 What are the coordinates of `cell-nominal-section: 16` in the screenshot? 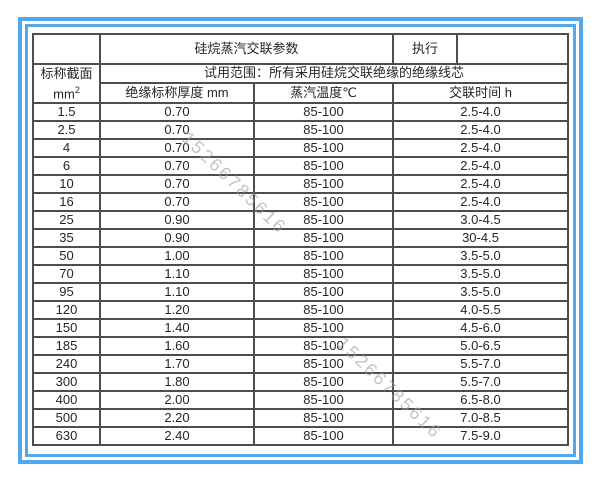 It's located at (66, 202).